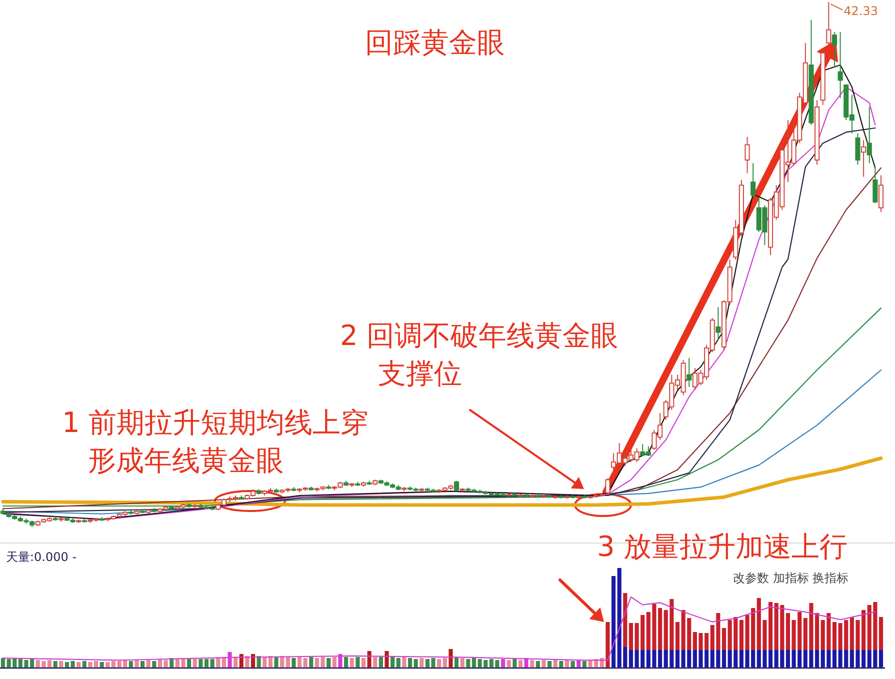 This screenshot has width=895, height=679. What do you see at coordinates (791, 578) in the screenshot?
I see `annotation: 改参数 加指标 换指标` at bounding box center [791, 578].